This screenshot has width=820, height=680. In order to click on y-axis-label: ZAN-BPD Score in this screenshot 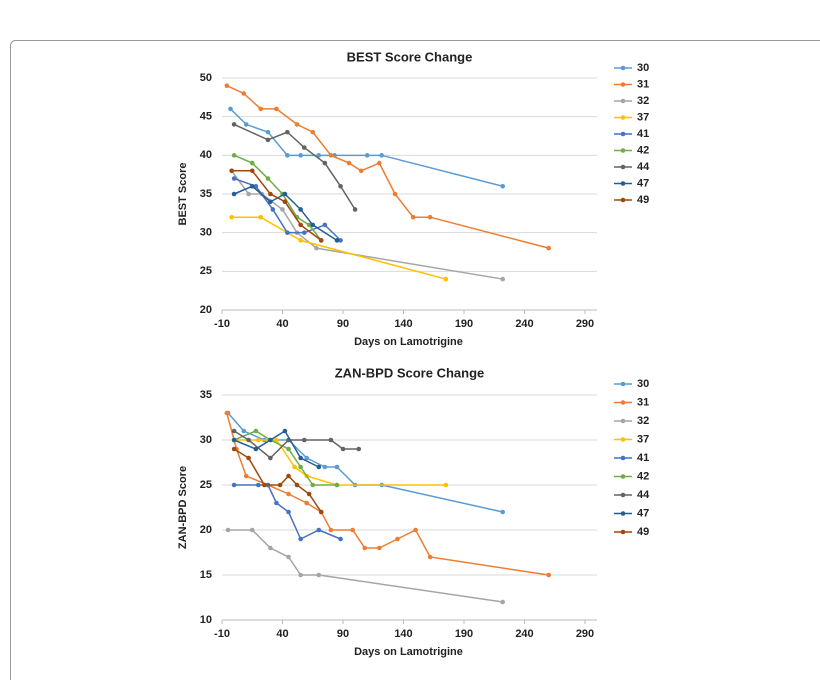, I will do `click(183, 507)`.